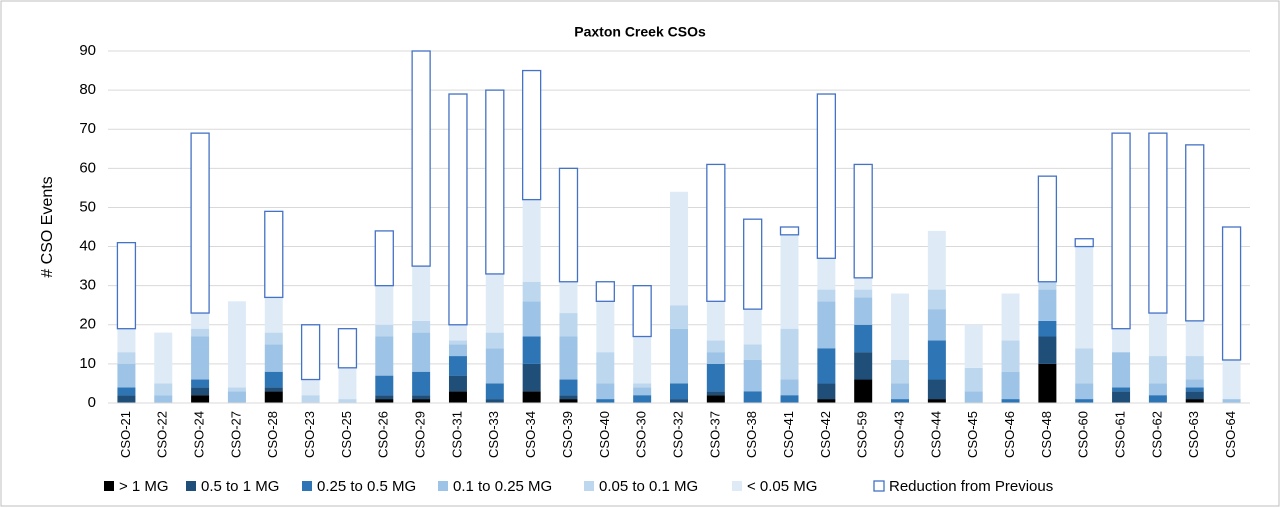 The height and width of the screenshot is (508, 1281). Describe the element at coordinates (87, 50) in the screenshot. I see `y-tick-label: 90` at that location.